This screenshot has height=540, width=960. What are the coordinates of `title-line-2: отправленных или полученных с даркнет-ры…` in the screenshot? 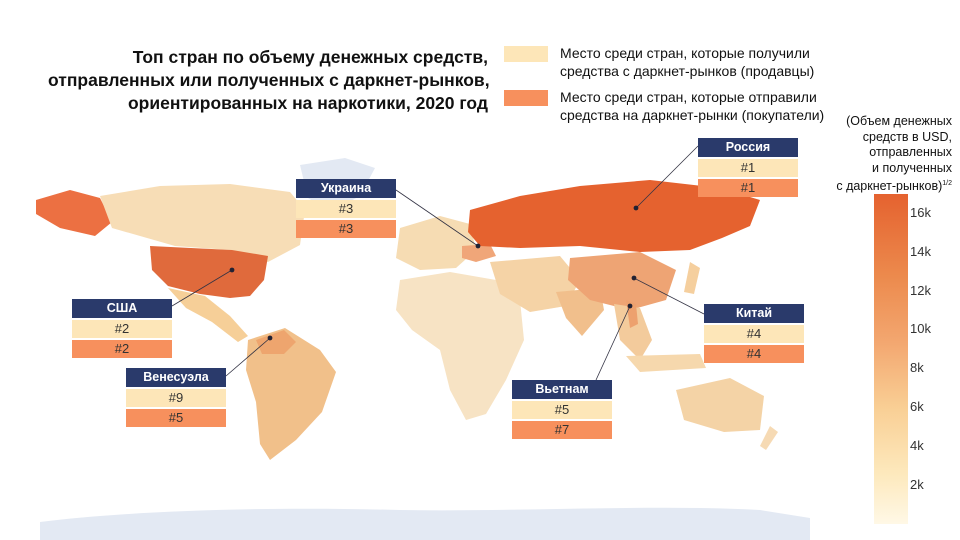 It's located at (269, 80).